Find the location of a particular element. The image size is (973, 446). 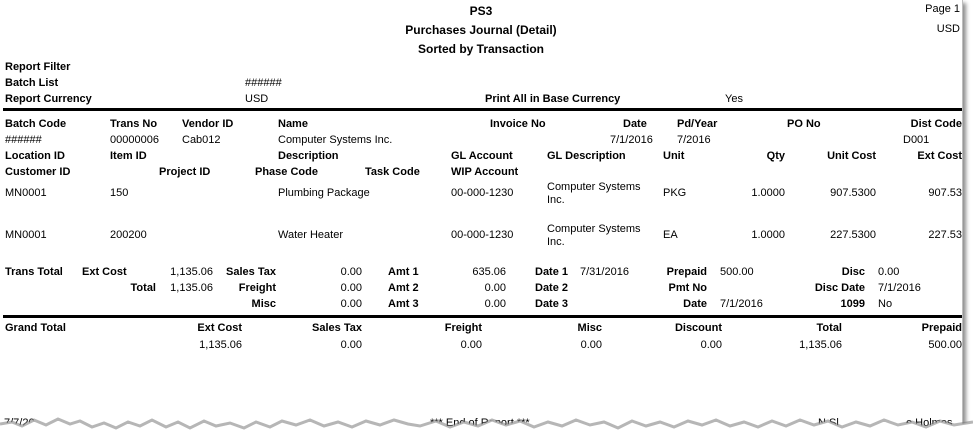

header-currency: USD is located at coordinates (948, 29).